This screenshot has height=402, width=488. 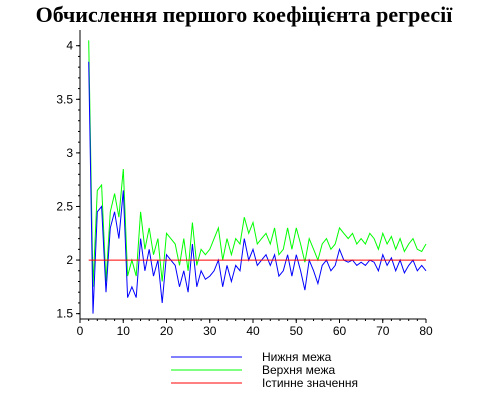 I want to click on x-tick-label: 50, so click(x=297, y=331).